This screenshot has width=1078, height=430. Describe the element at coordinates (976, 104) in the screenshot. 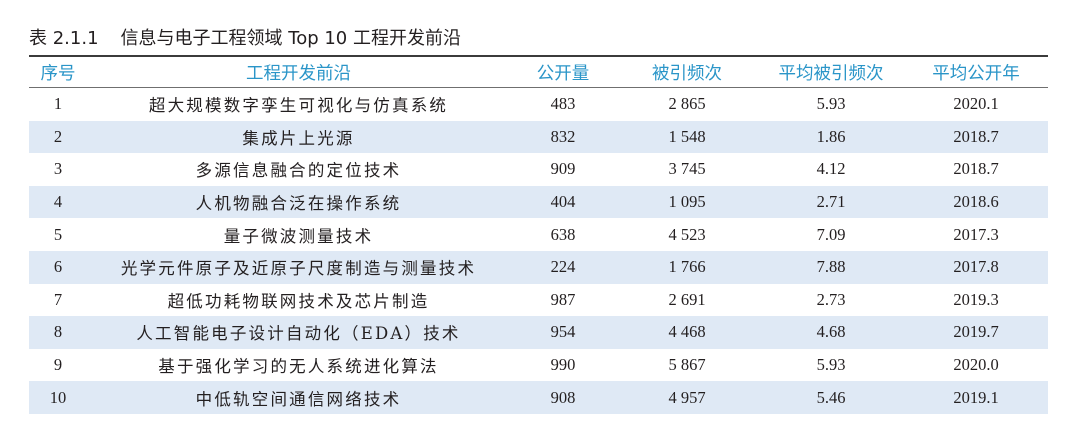

I see `cell-avg-year: 2020.1` at that location.